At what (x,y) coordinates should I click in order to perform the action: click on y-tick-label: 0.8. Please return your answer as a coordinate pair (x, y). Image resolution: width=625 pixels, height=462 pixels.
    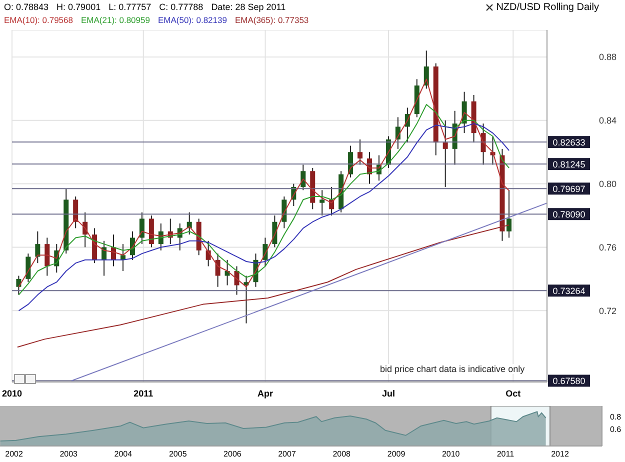
    Looking at the image, I should click on (616, 417).